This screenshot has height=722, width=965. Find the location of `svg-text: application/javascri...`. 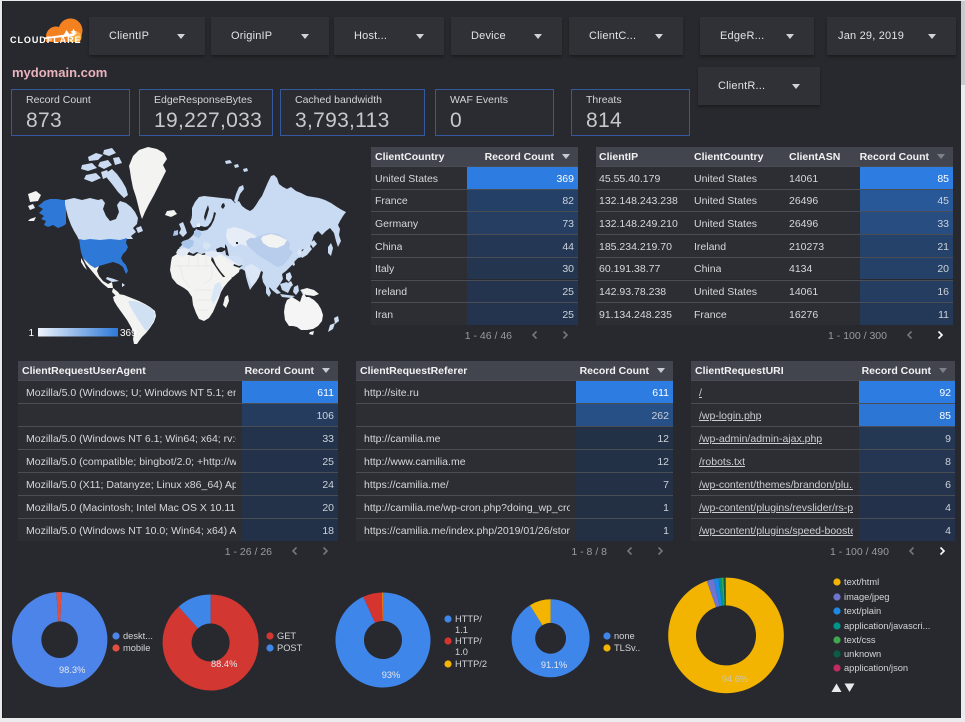

svg-text: application/javascri... is located at coordinates (887, 626).